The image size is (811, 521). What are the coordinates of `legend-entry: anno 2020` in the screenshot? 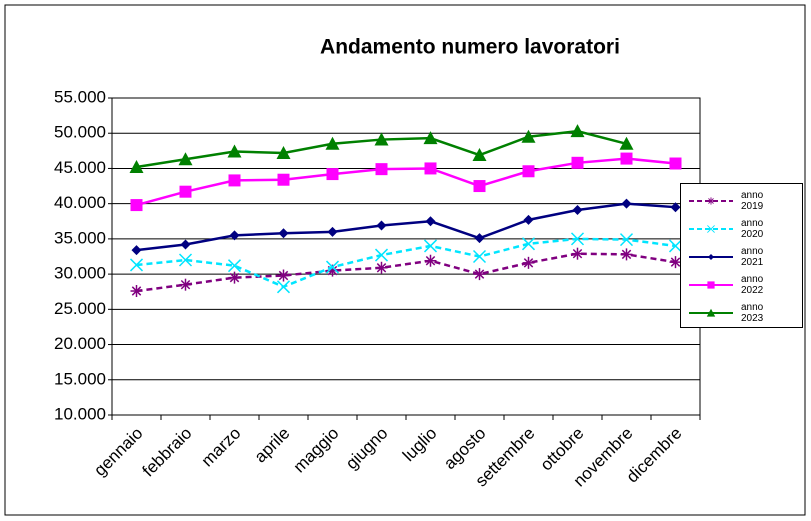 It's located at (744, 229).